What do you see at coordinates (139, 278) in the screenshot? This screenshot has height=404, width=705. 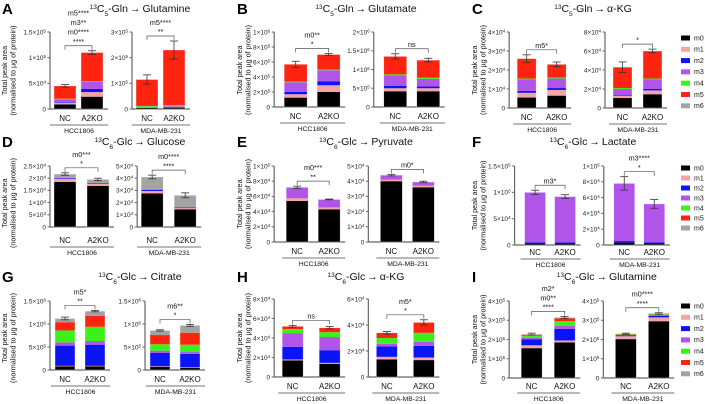 I see `panel-title: 13C6-Glc → Citrate` at bounding box center [139, 278].